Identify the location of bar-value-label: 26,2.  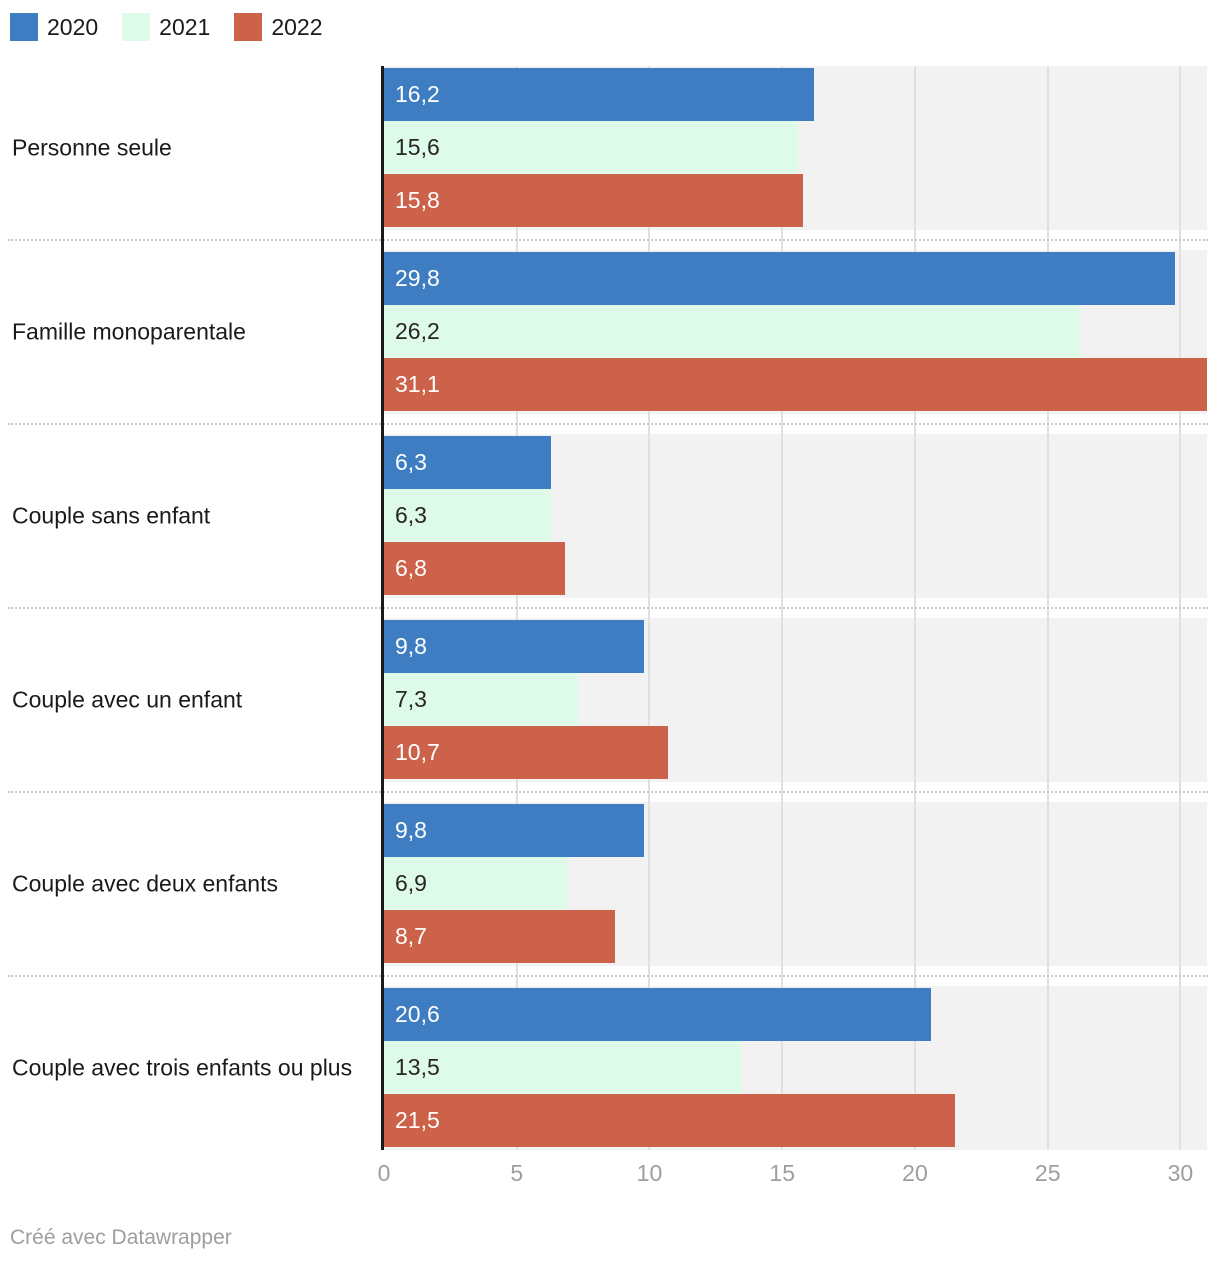
(417, 331).